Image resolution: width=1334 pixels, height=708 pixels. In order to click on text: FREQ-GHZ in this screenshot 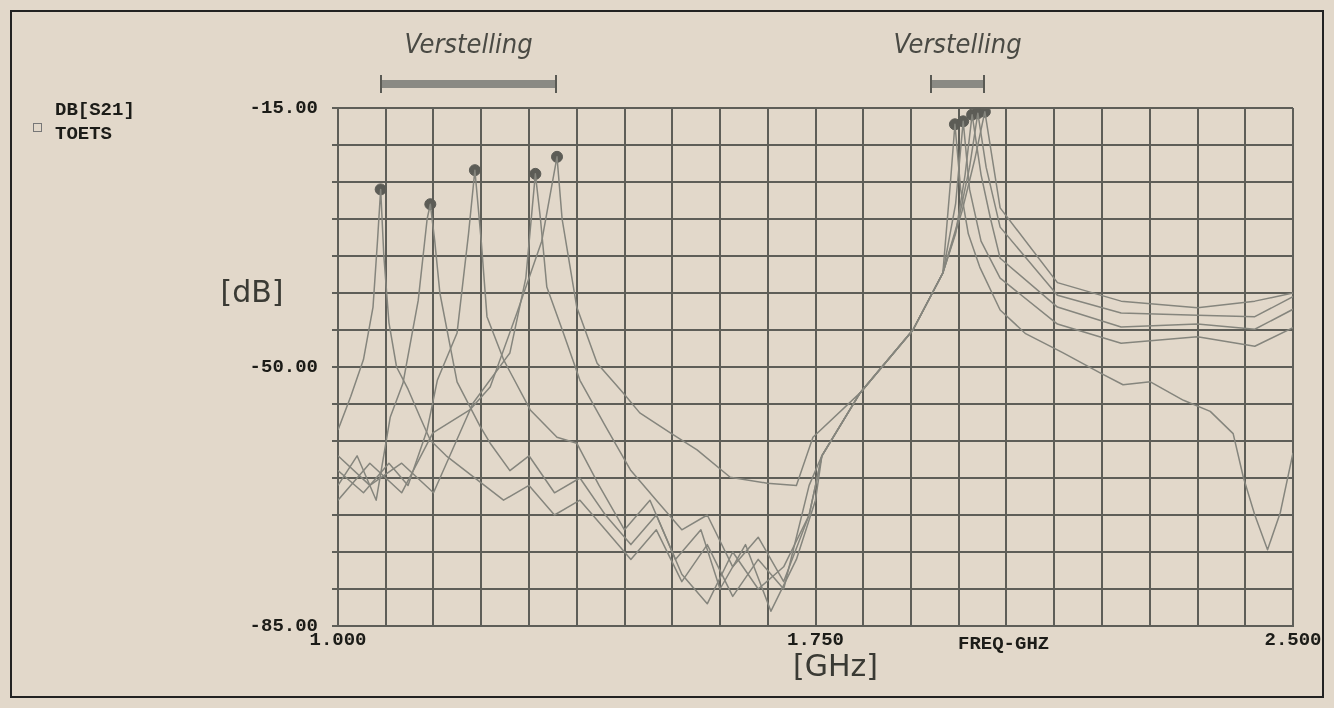, I will do `click(1004, 644)`.